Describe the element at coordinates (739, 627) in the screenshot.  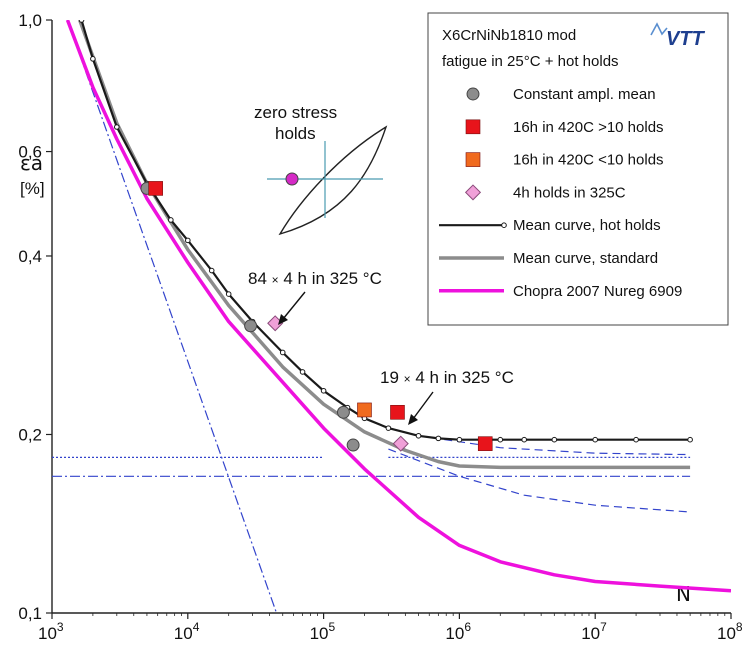
I see `x-tick-exponent: 8` at that location.